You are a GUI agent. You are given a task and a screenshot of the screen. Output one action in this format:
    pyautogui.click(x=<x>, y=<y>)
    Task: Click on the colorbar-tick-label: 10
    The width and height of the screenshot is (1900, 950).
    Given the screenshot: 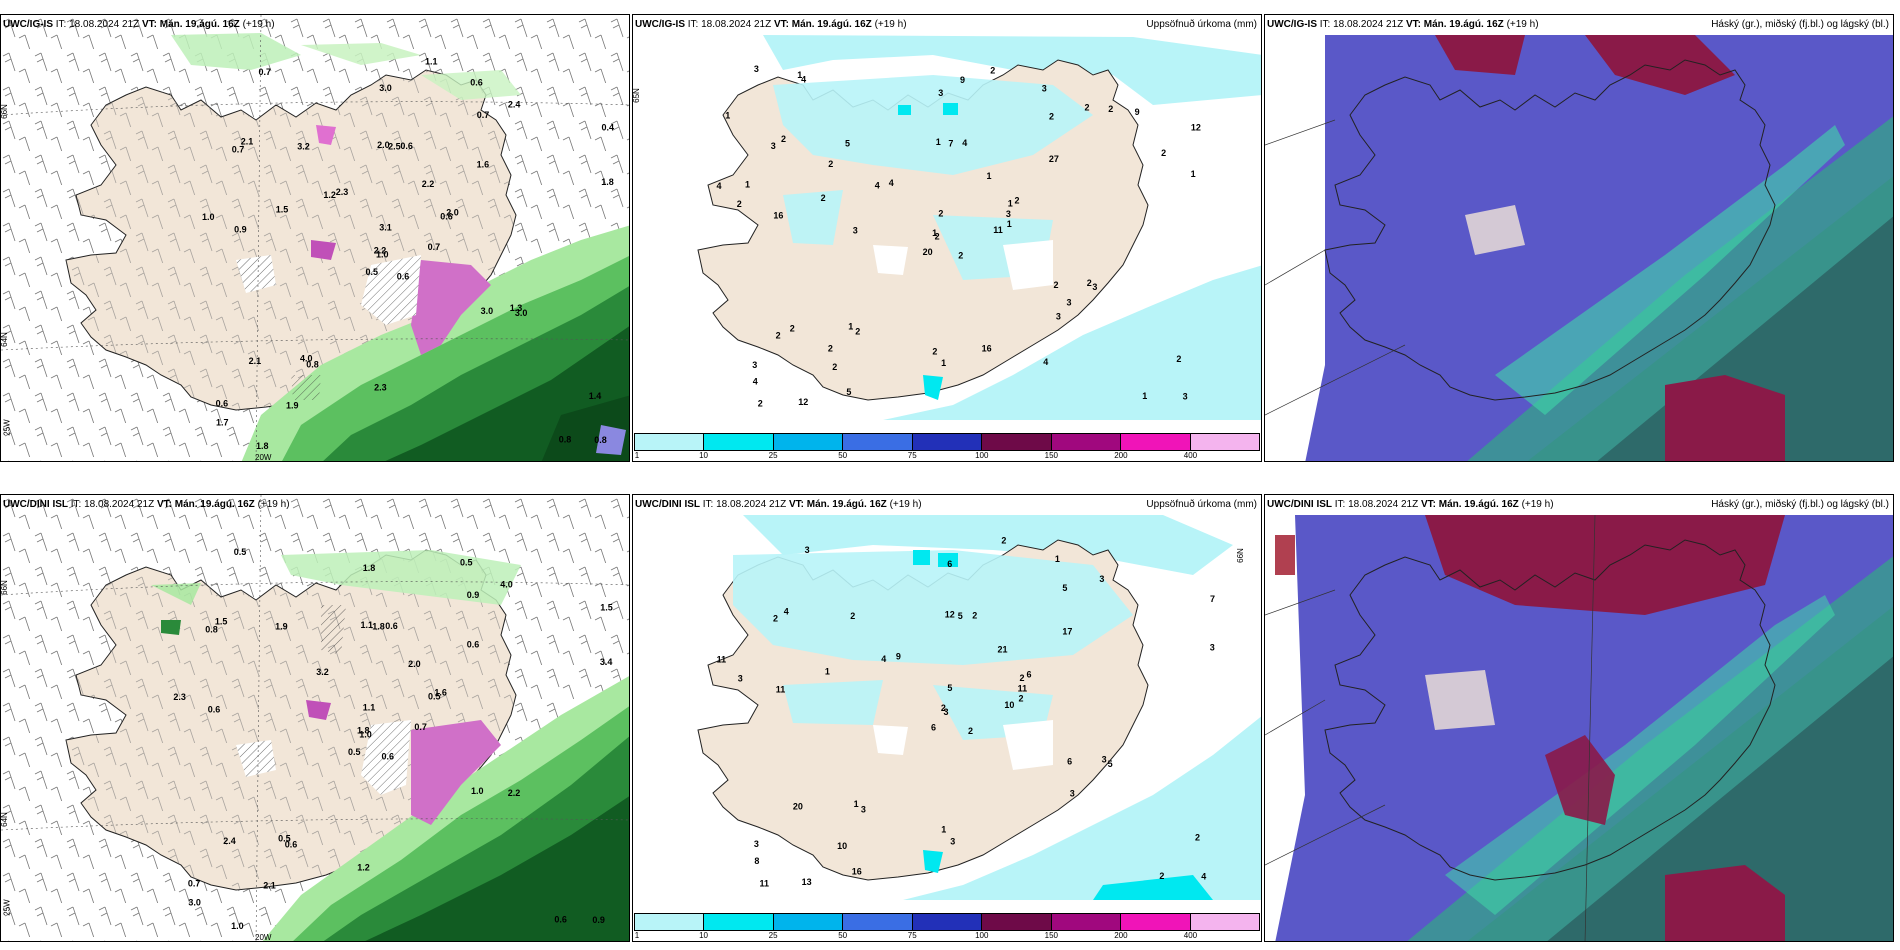 What is the action you would take?
    pyautogui.click(x=703, y=455)
    